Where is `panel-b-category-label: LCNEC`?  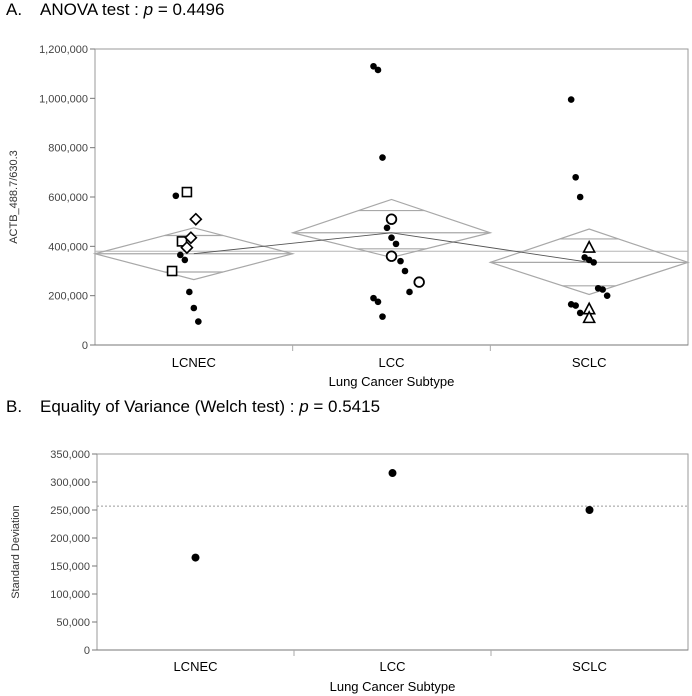 panel-b-category-label: LCNEC is located at coordinates (195, 666).